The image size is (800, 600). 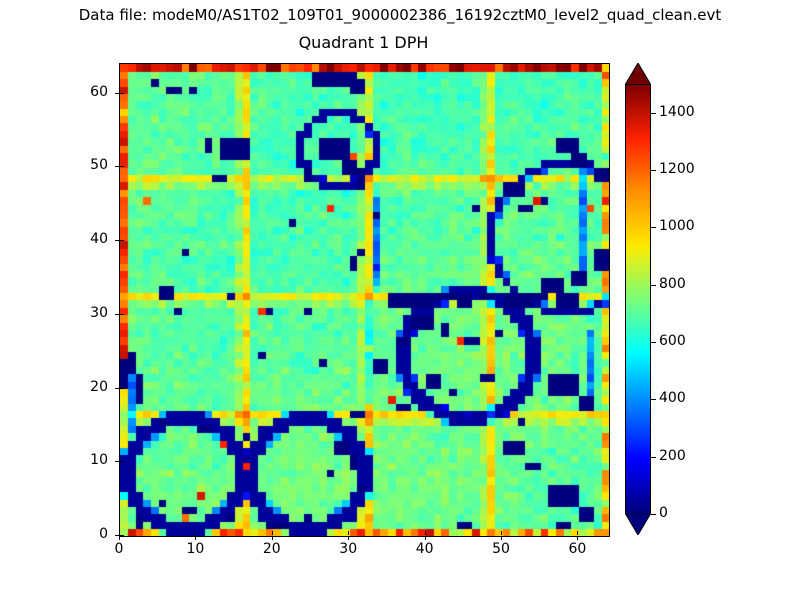 I want to click on colorbar-gradient, so click(x=638, y=299).